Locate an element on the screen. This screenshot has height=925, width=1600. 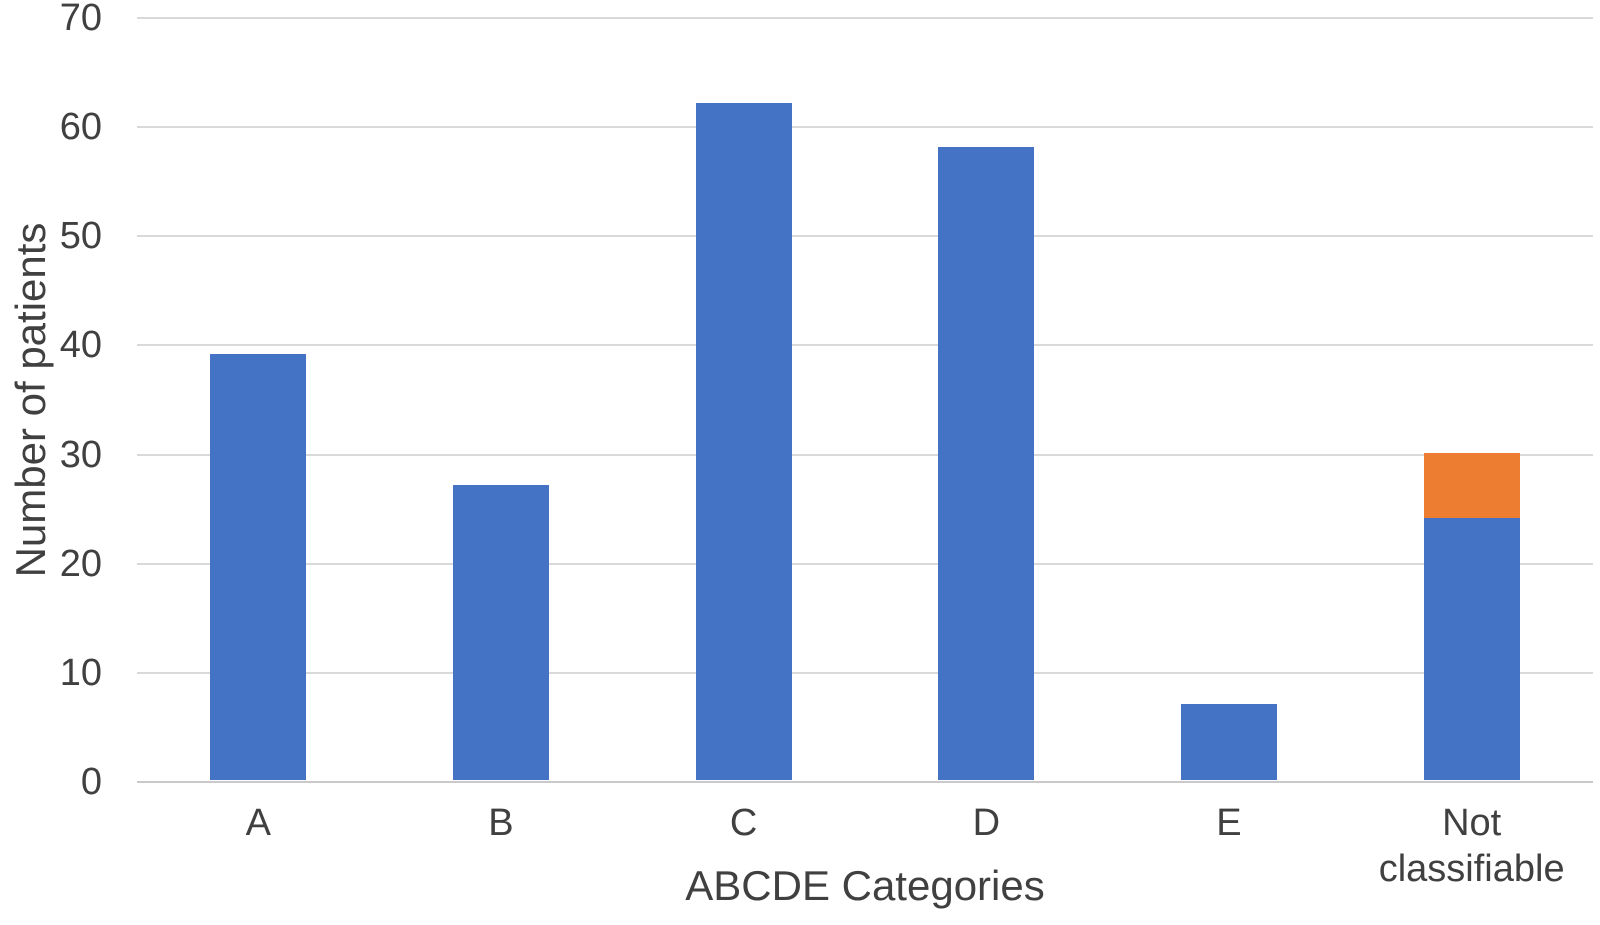
bar-a is located at coordinates (258, 567).